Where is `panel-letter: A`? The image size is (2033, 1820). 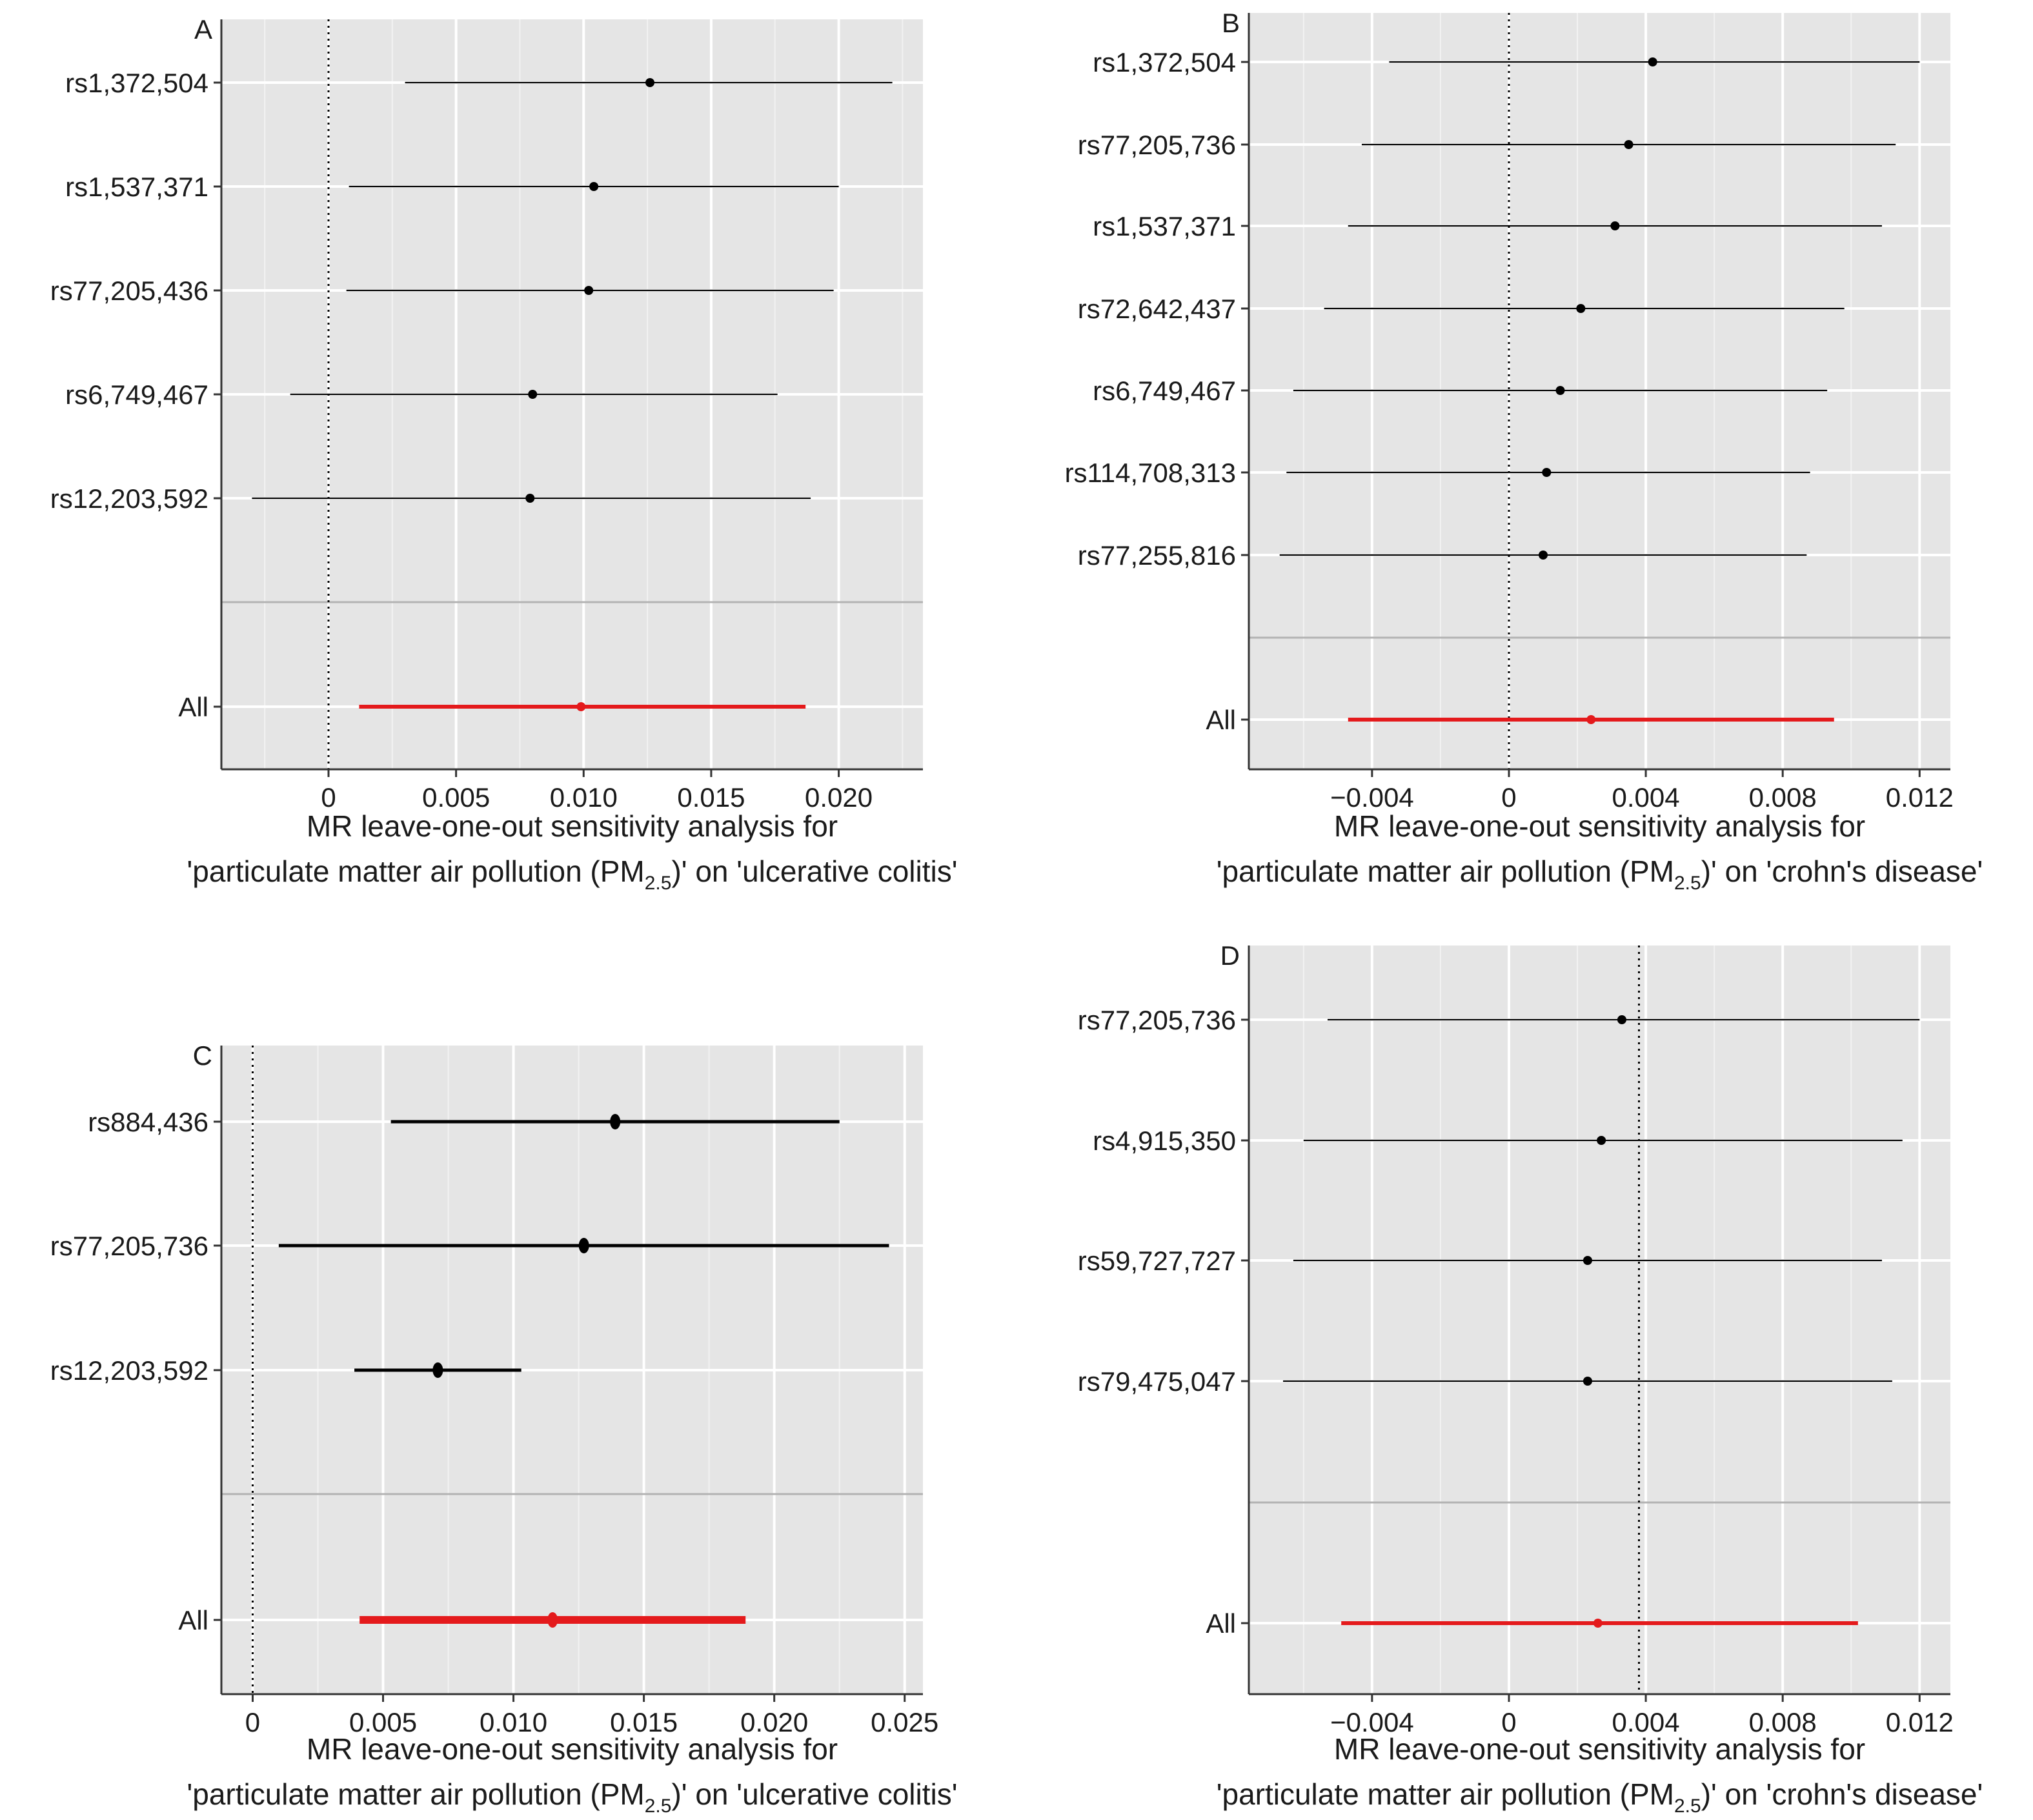
panel-letter: A is located at coordinates (203, 30).